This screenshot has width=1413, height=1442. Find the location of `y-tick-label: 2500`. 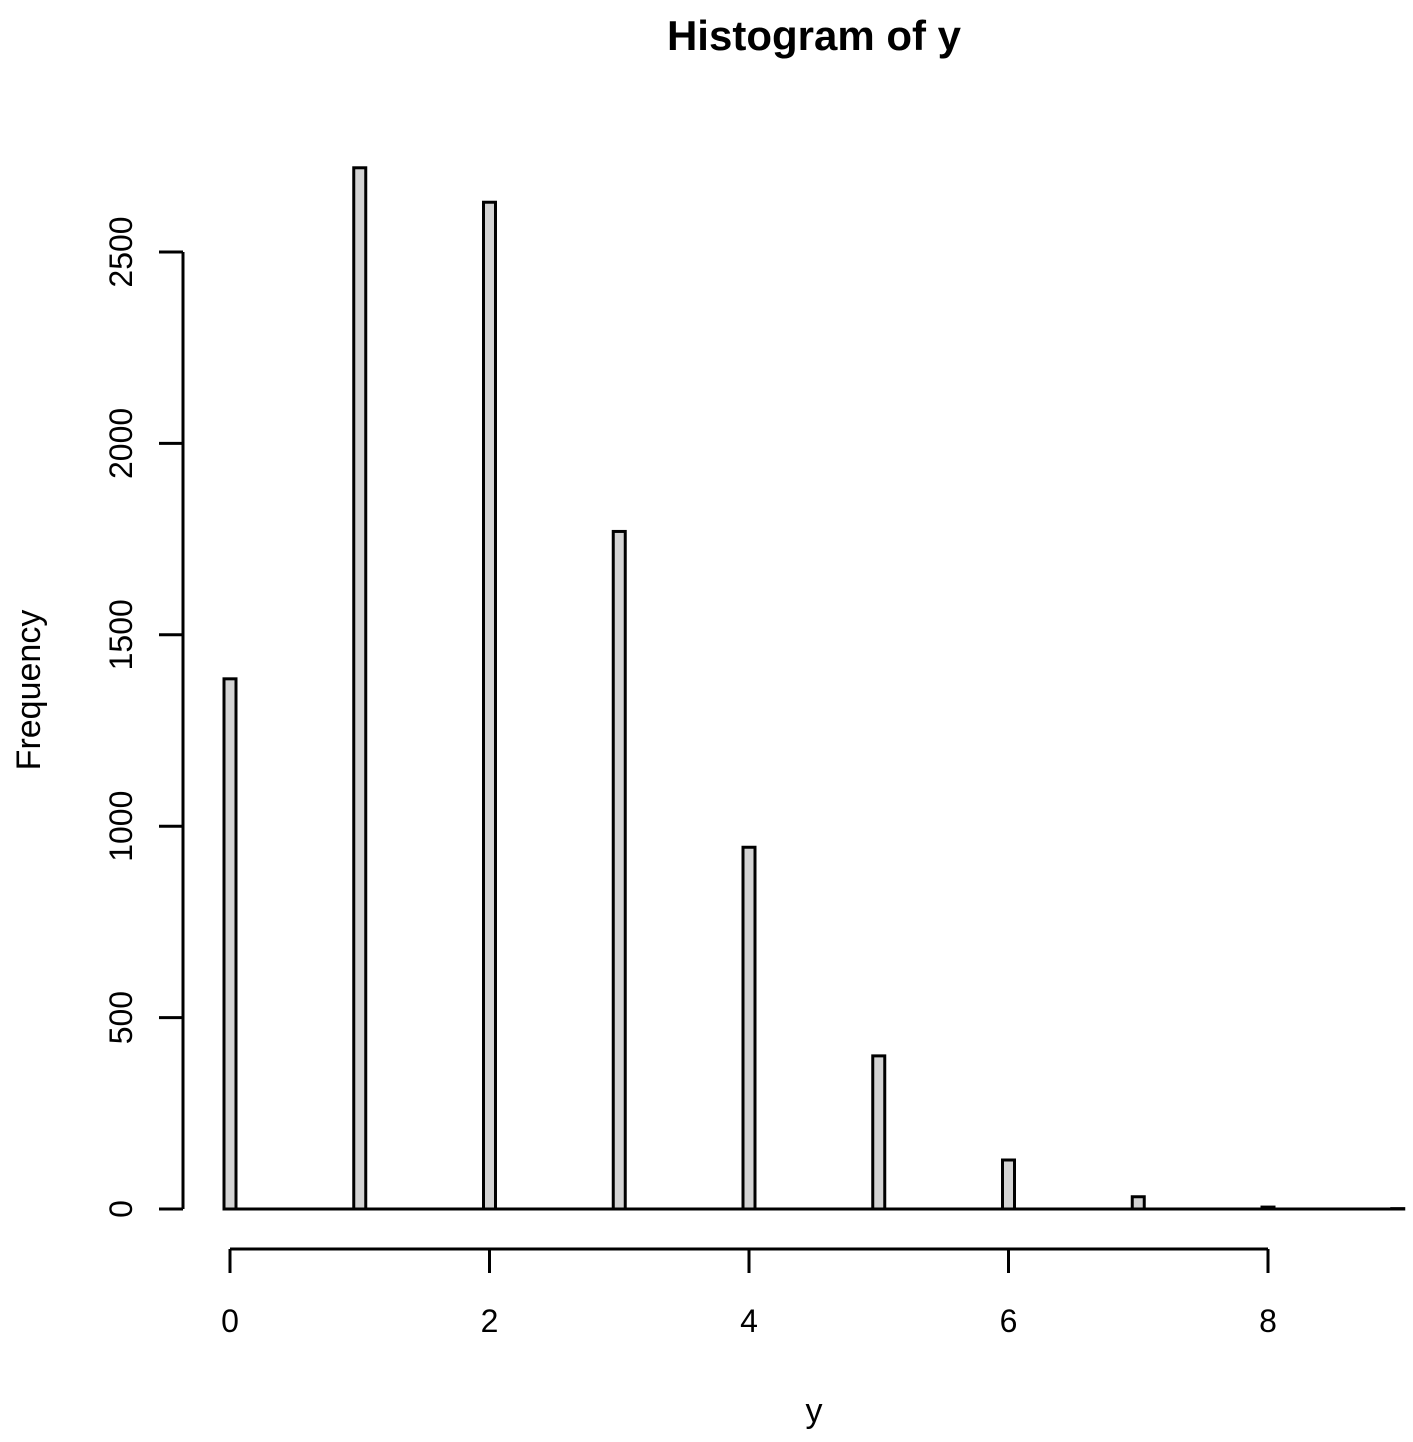

y-tick-label: 2500 is located at coordinates (121, 251).